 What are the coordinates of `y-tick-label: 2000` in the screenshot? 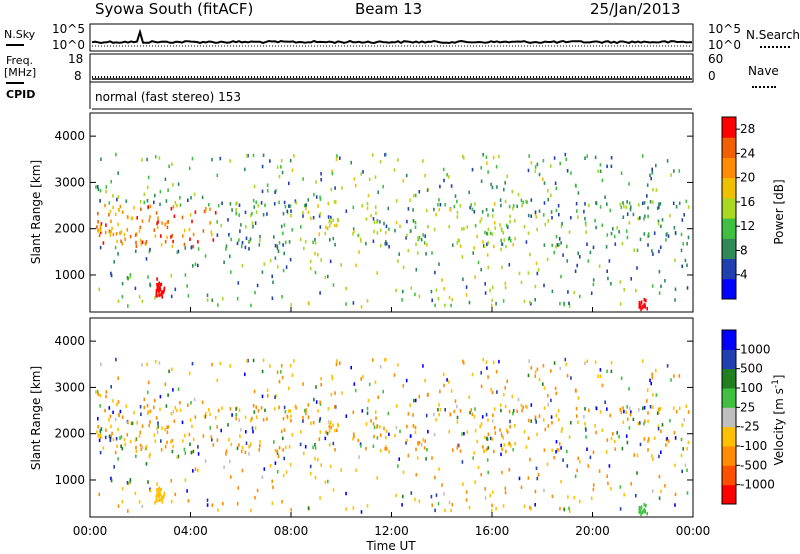 It's located at (69, 434).